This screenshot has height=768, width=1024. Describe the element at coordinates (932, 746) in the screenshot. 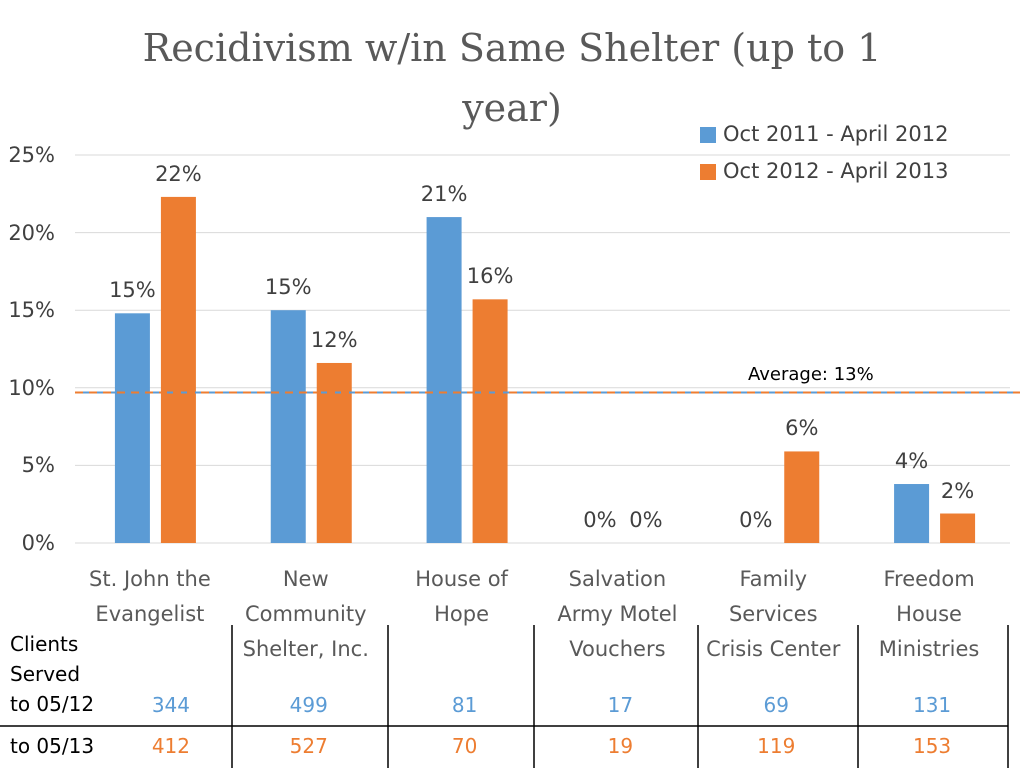

I see `table-cell: 153` at that location.